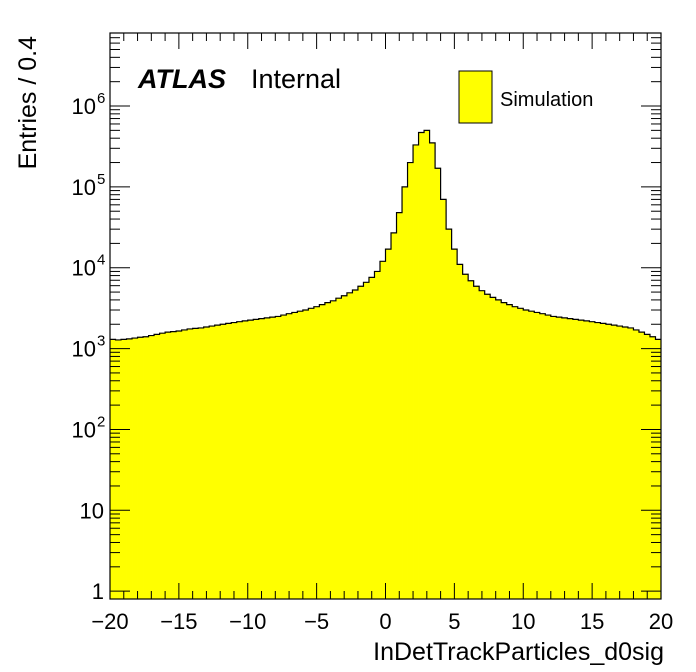 This screenshot has width=696, height=672. I want to click on y-tick-label-exponent: 2, so click(101, 421).